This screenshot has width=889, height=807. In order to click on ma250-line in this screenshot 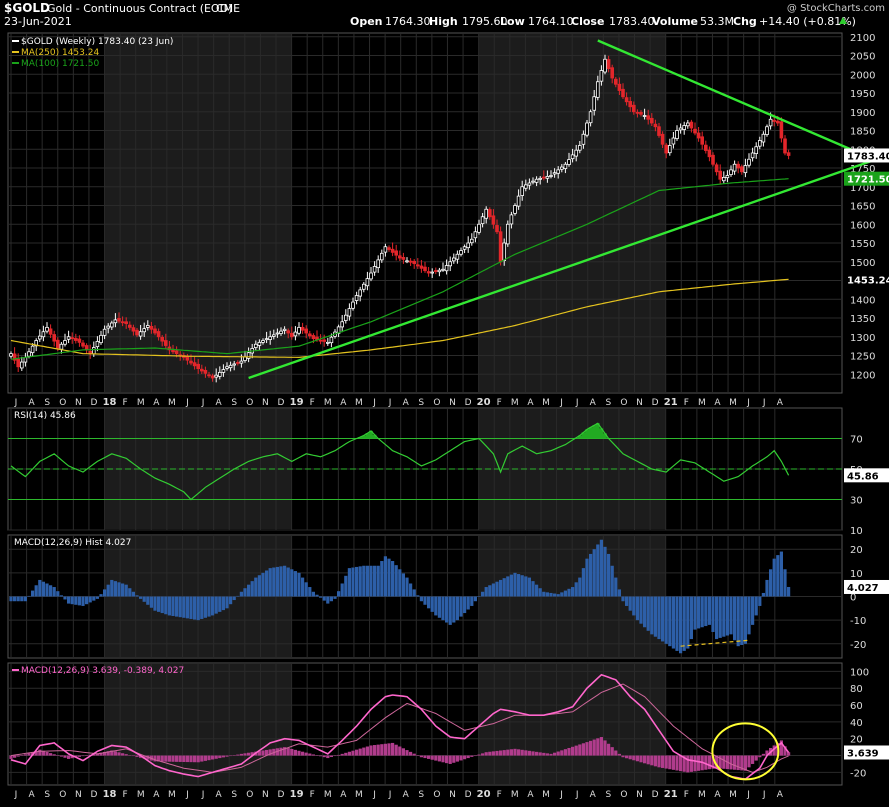, I will do `click(399, 318)`.